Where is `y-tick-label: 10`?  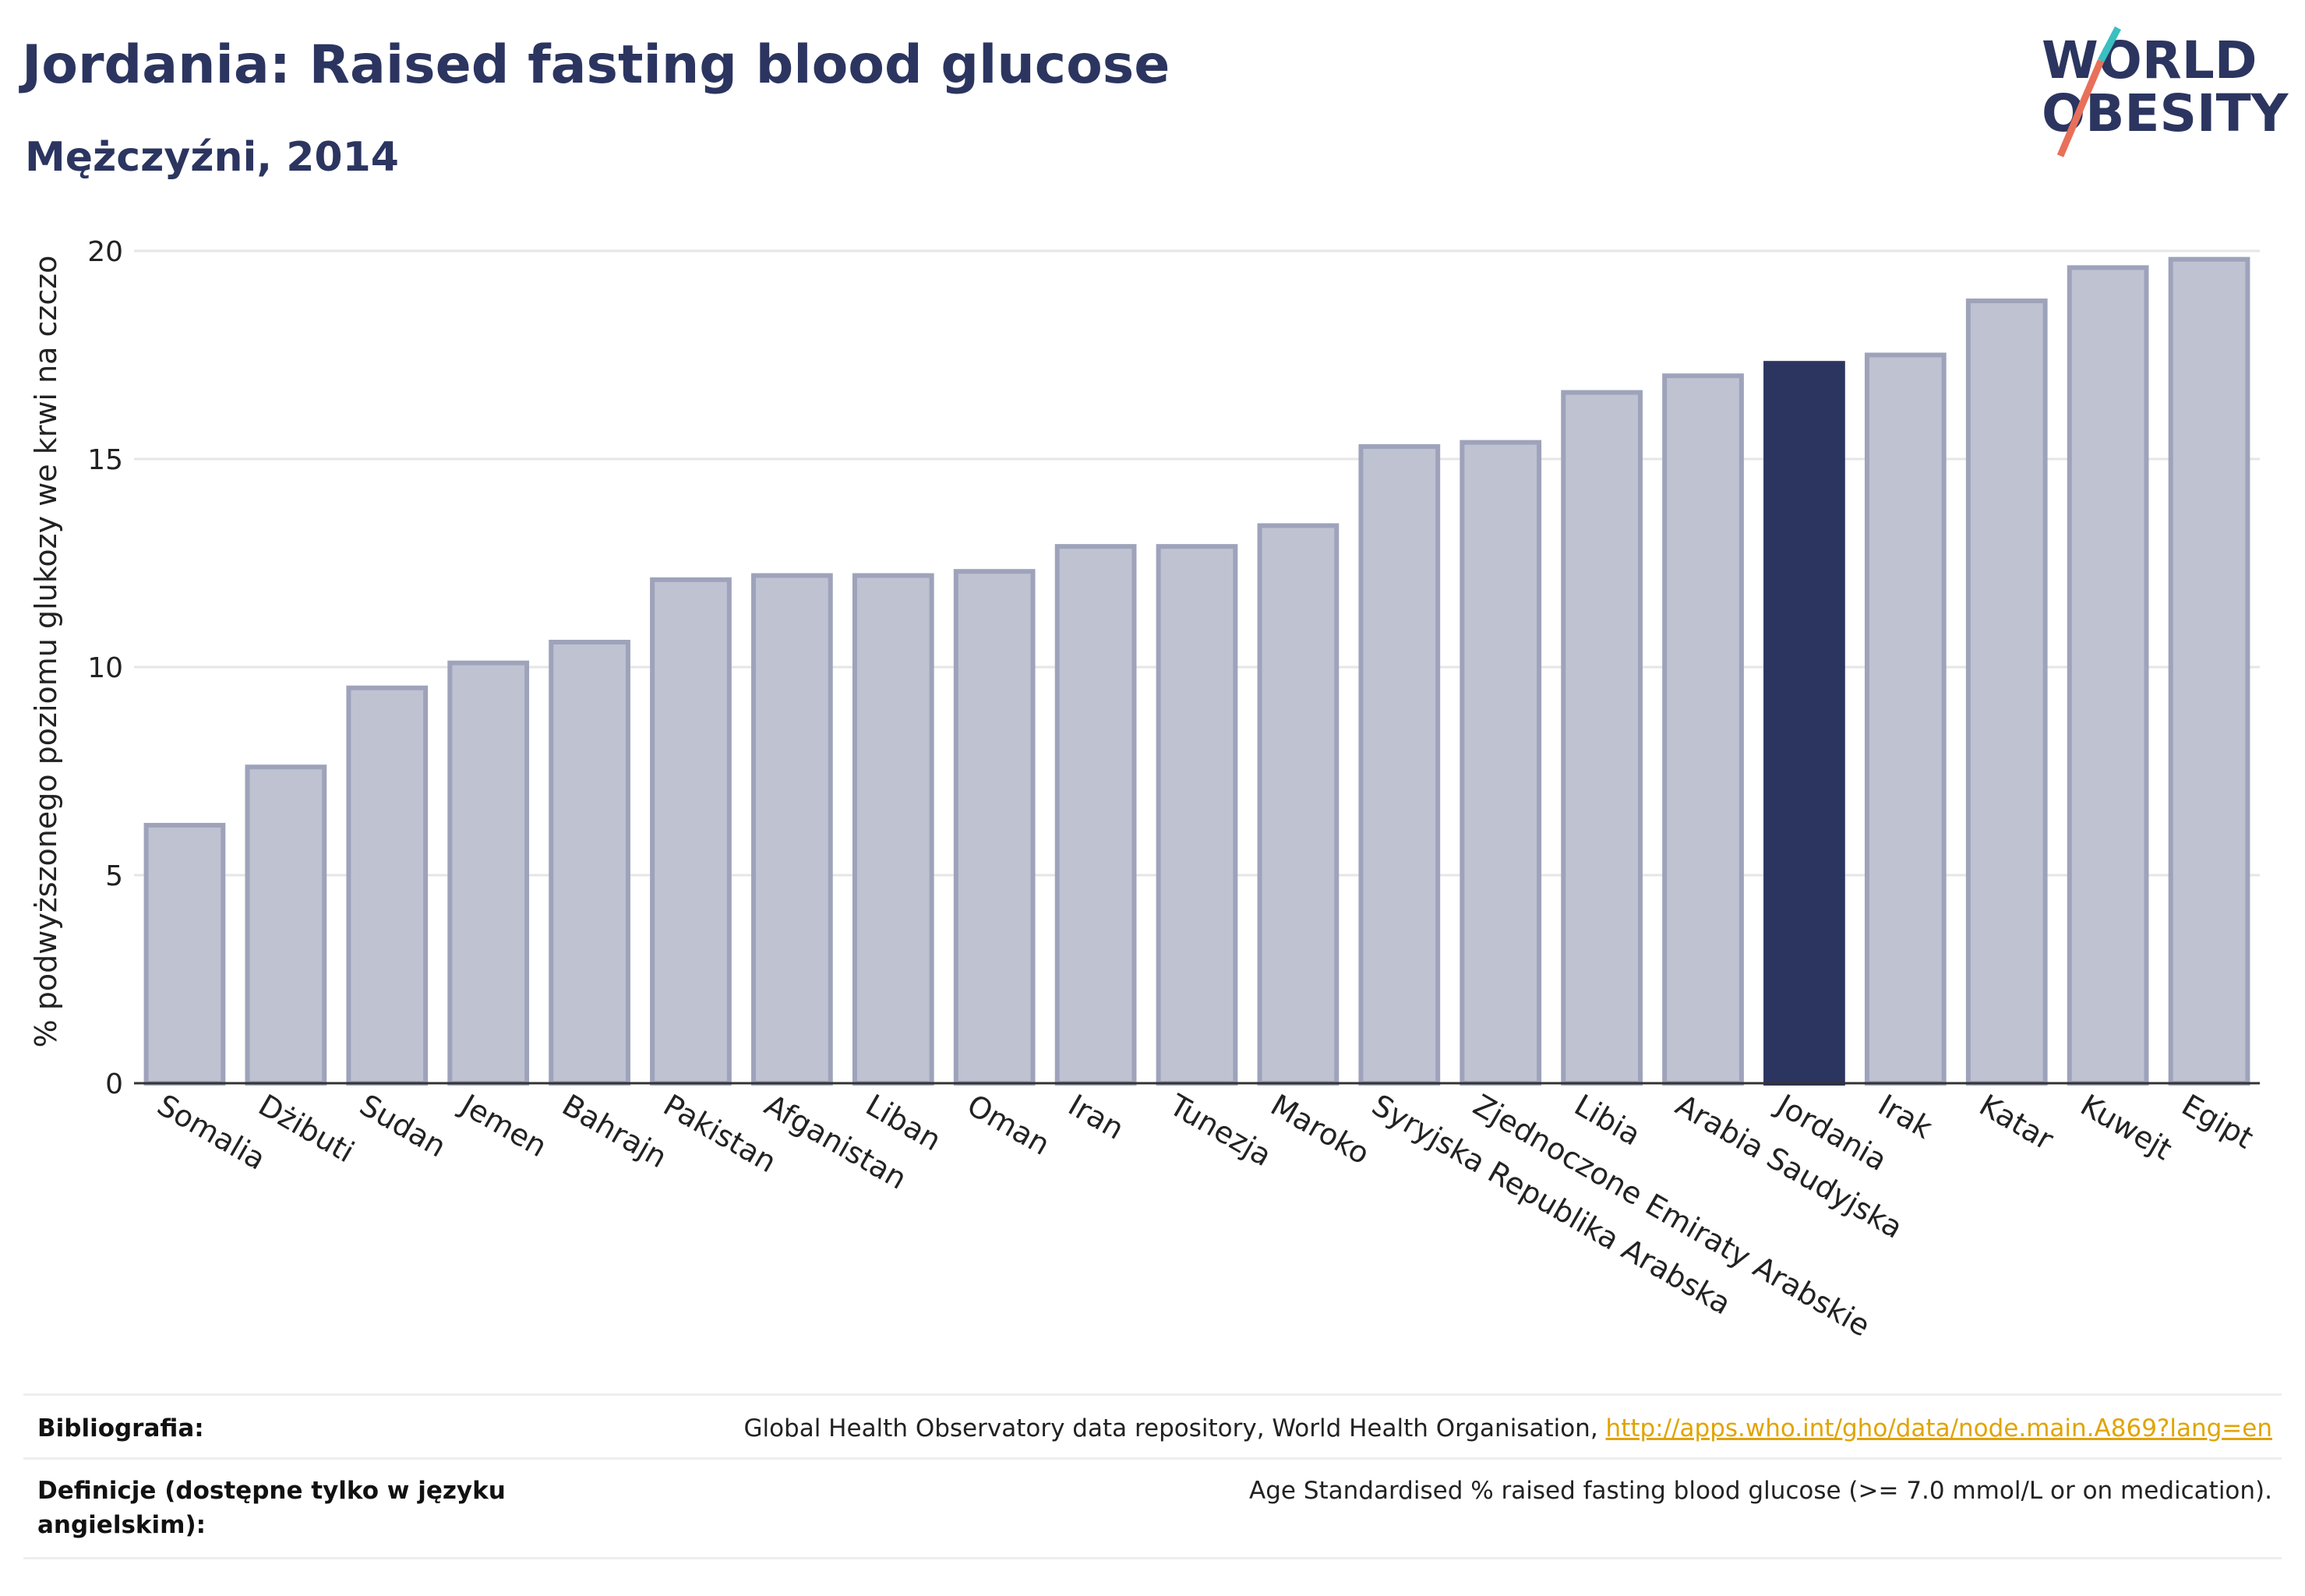 y-tick-label: 10 is located at coordinates (105, 668).